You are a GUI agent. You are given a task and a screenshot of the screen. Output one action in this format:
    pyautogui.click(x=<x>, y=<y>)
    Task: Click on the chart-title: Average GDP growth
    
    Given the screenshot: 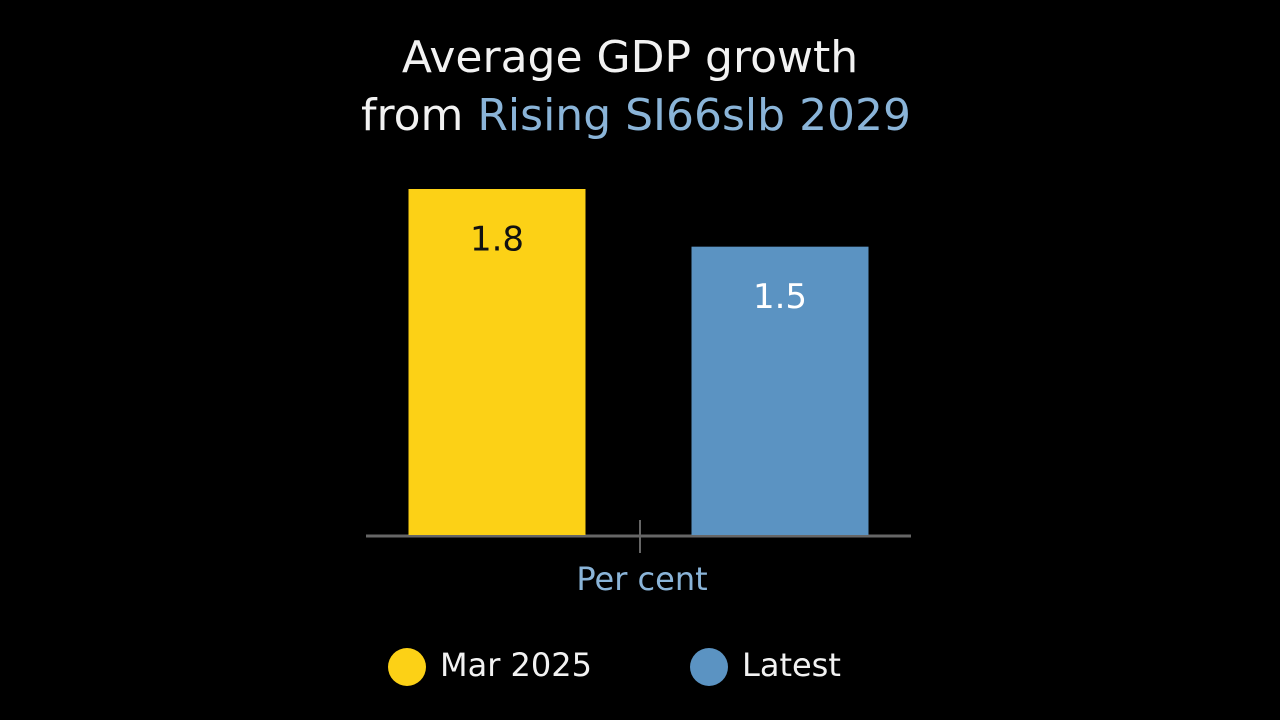 What is the action you would take?
    pyautogui.click(x=630, y=57)
    